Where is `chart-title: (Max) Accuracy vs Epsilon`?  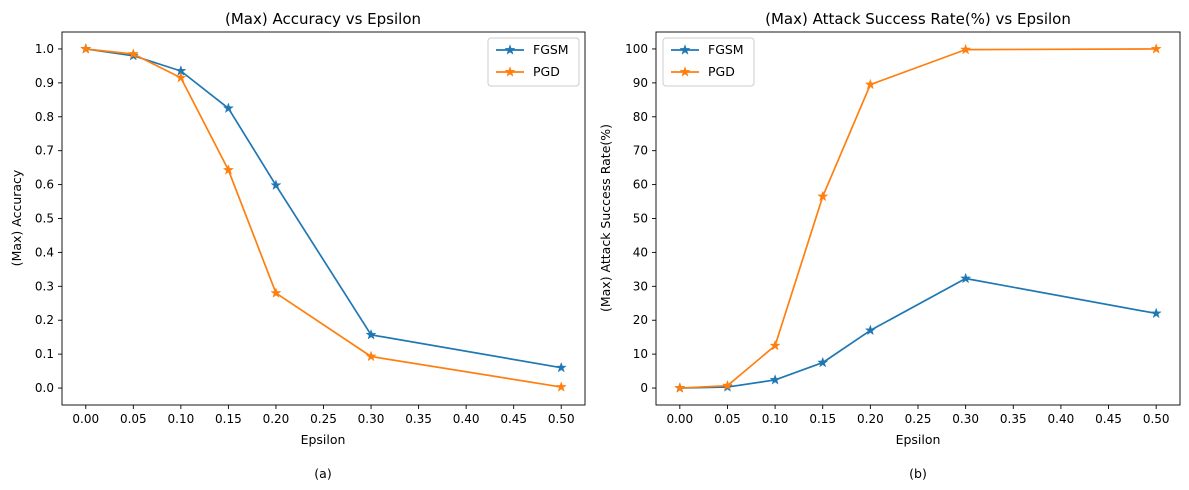 chart-title: (Max) Accuracy vs Epsilon is located at coordinates (323, 19).